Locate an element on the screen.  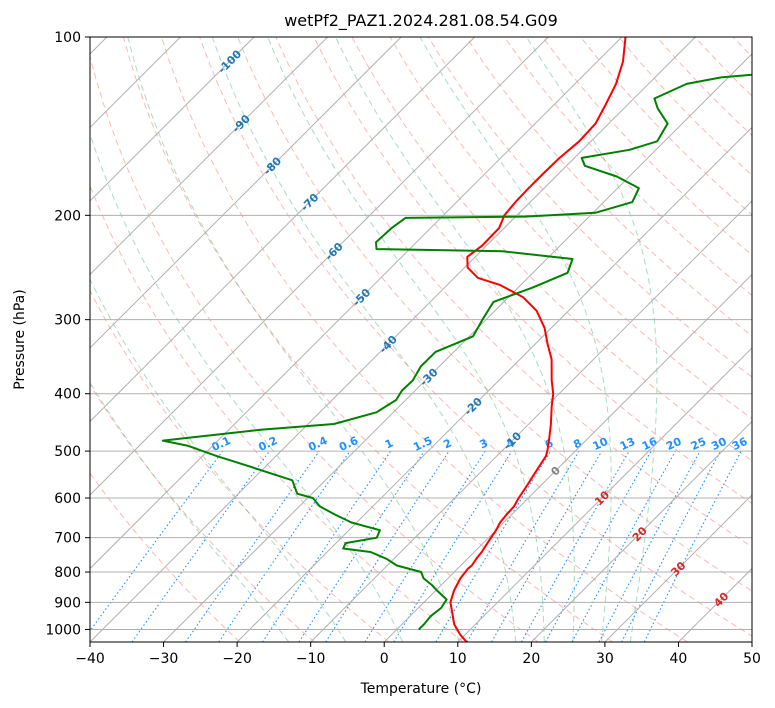
y-tick-label: 400 is located at coordinates (67, 395).